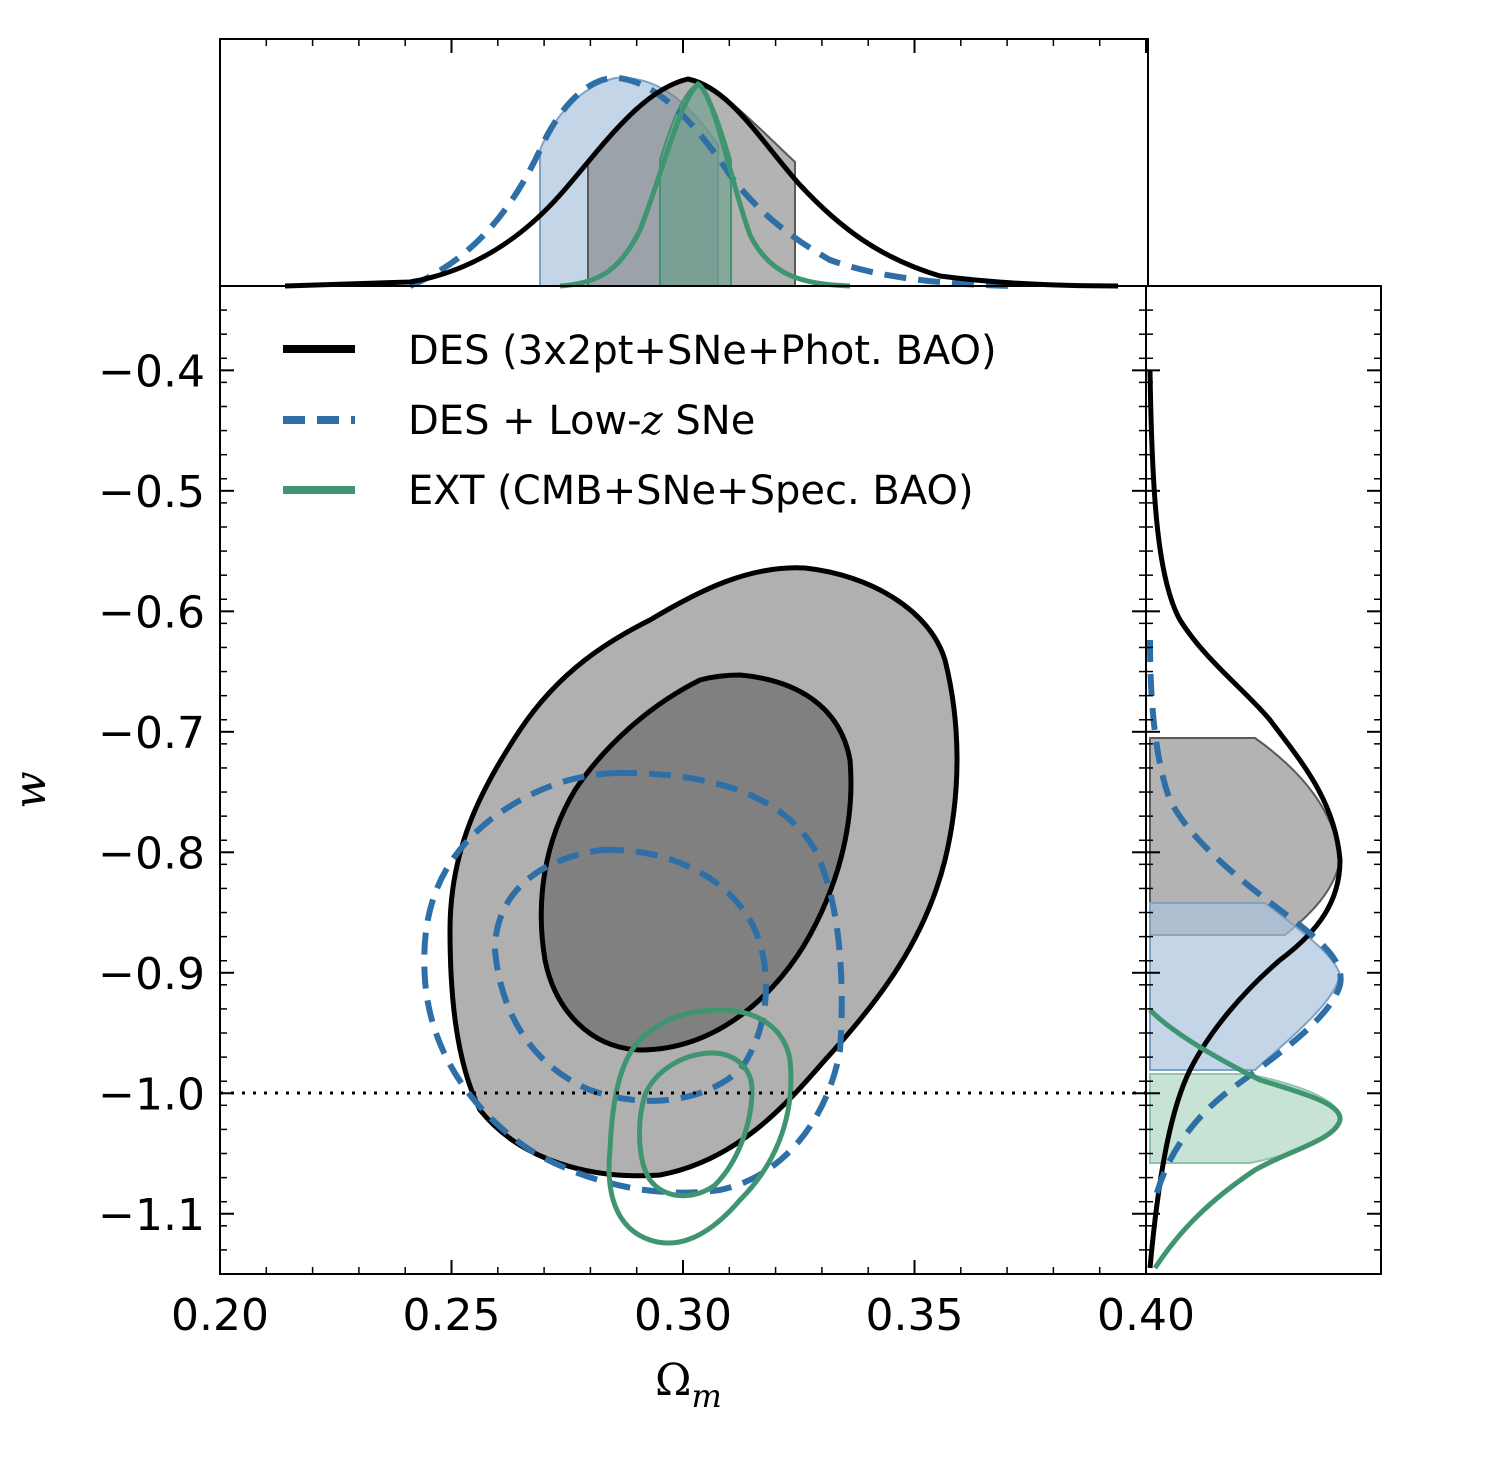 The width and height of the screenshot is (1486, 1468). Describe the element at coordinates (688, 1385) in the screenshot. I see `x-axis-label: Ωm` at that location.